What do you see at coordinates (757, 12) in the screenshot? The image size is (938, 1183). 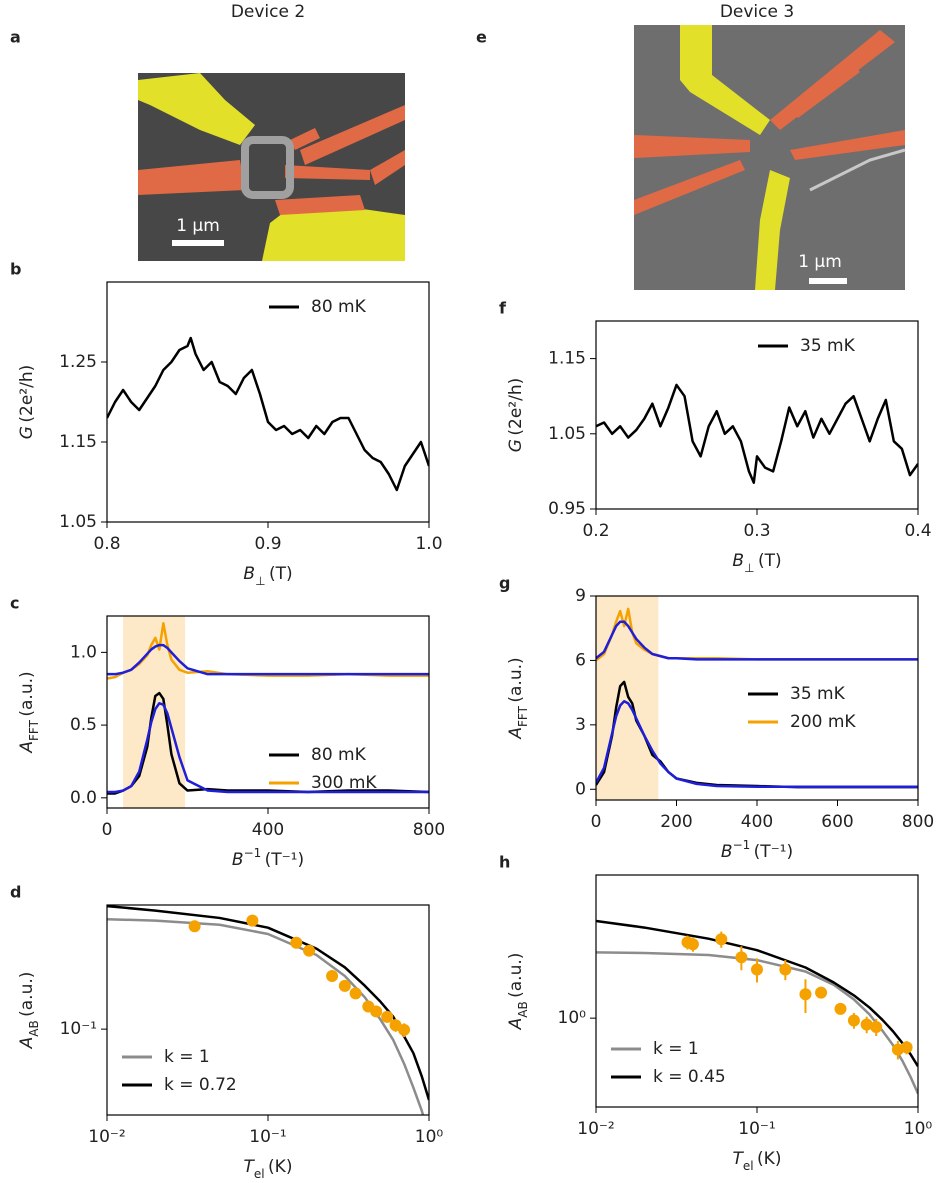 I see `column-title: Device 3` at bounding box center [757, 12].